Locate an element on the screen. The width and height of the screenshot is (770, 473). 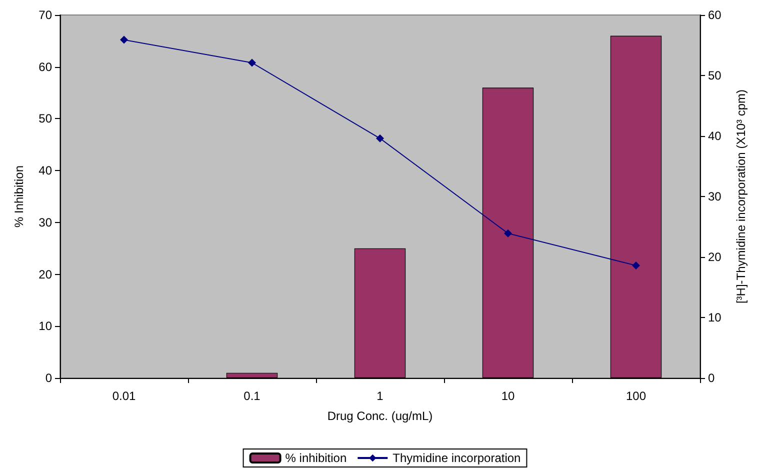
x-tick-label: 0.01 is located at coordinates (124, 396).